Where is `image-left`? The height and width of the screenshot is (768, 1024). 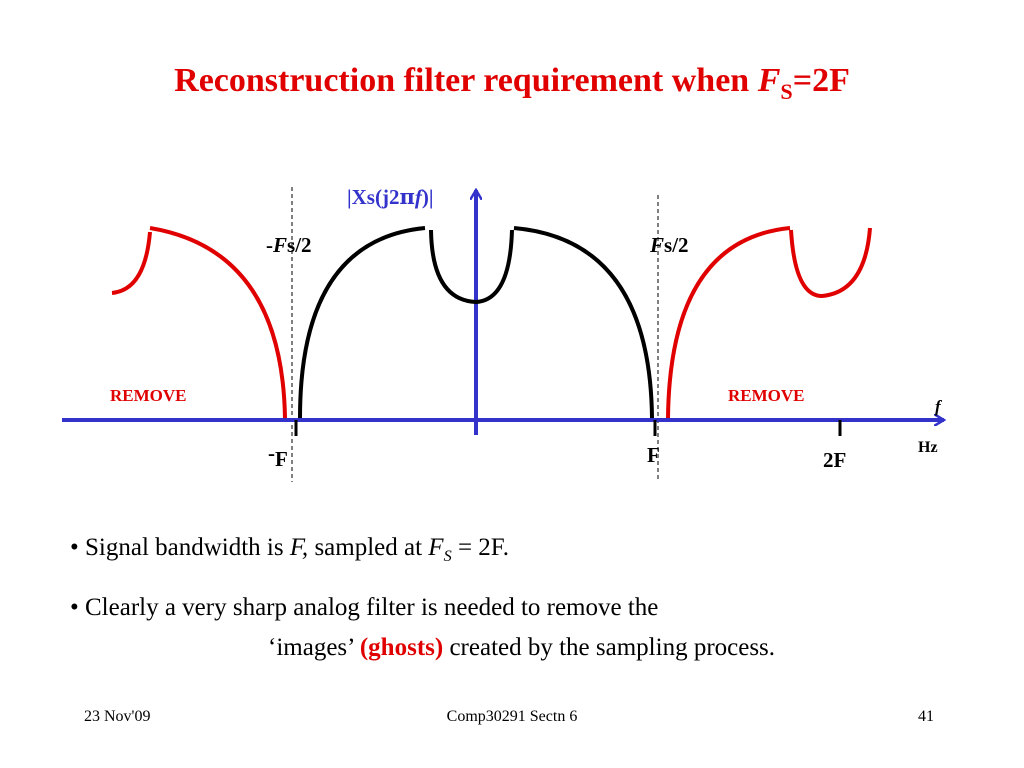 image-left is located at coordinates (218, 322).